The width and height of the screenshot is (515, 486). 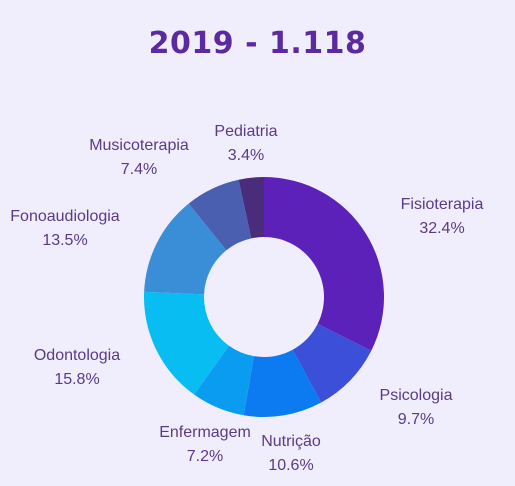 I want to click on slice-pediatria, so click(x=251, y=208).